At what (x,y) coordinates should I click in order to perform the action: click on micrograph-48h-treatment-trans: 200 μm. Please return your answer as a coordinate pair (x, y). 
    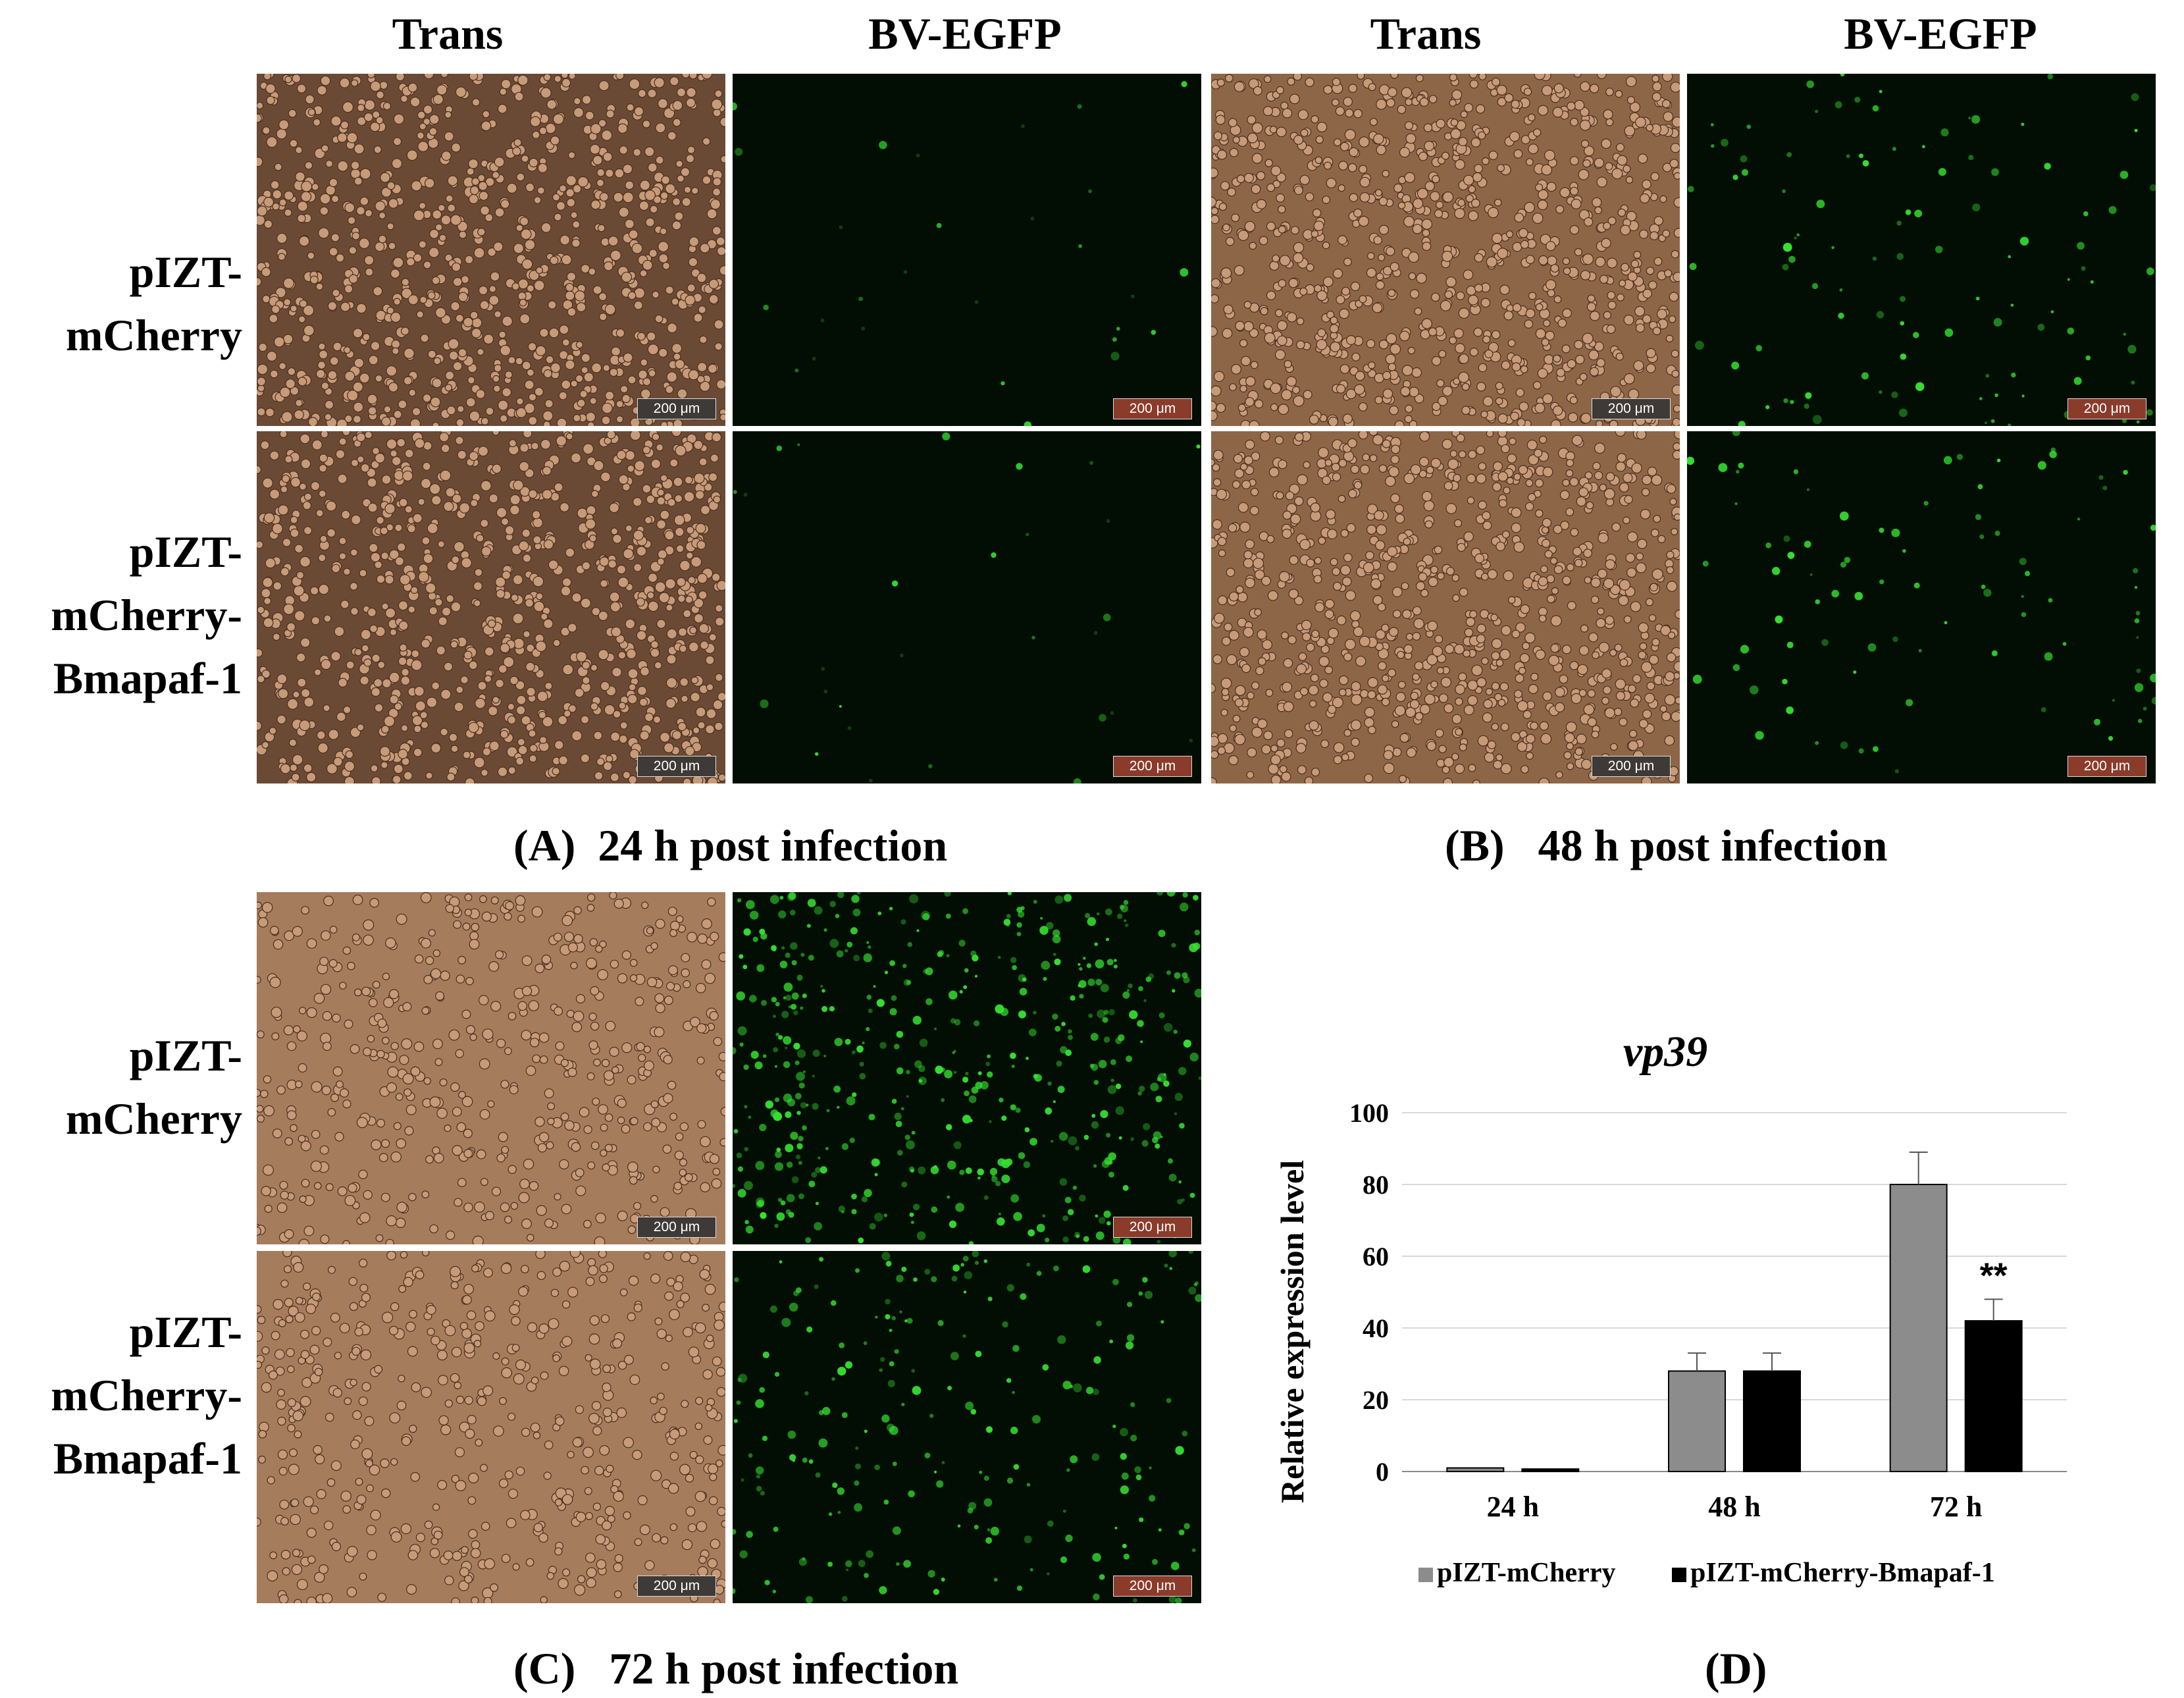
    Looking at the image, I should click on (1445, 607).